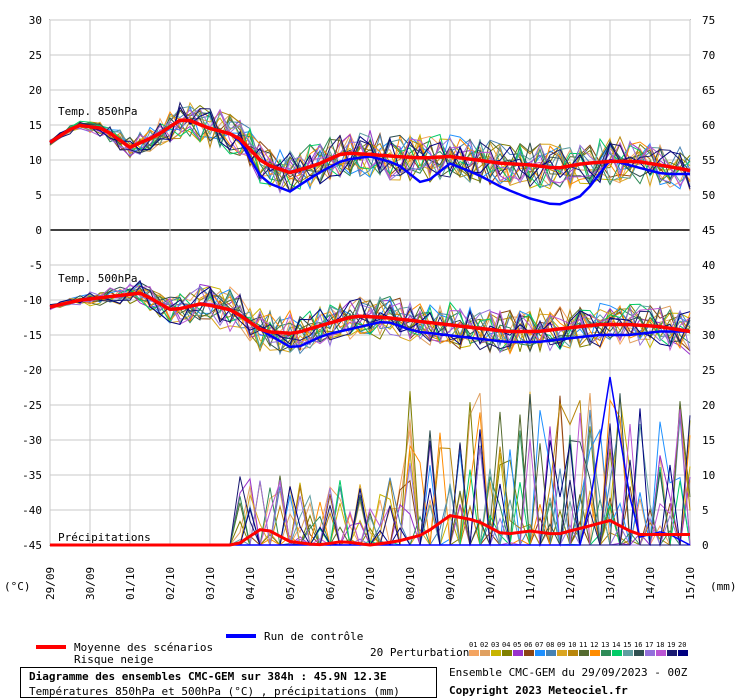 This screenshot has height=700, width=740. Describe the element at coordinates (682, 645) in the screenshot. I see `perturb-number: 20` at that location.